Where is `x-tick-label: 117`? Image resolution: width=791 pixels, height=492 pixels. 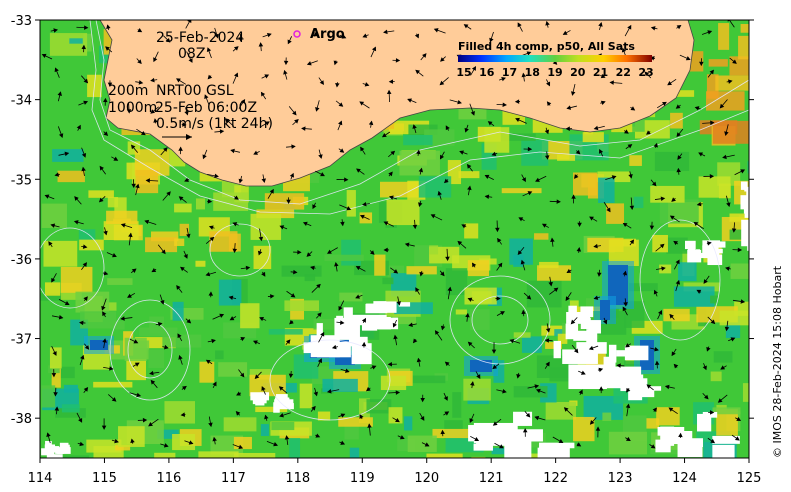 x-tick-label: 117 is located at coordinates (233, 478).